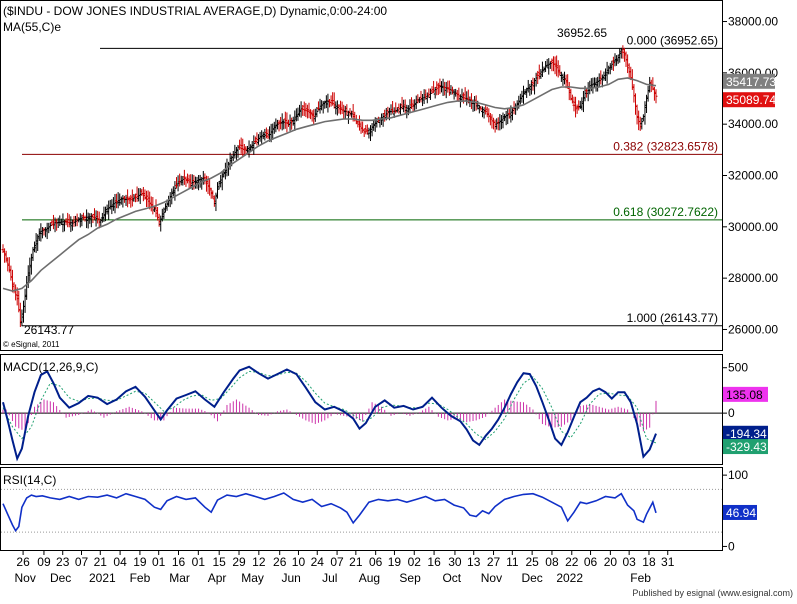 This screenshot has width=797, height=604. Describe the element at coordinates (369, 578) in the screenshot. I see `x-month-label: Aug` at that location.